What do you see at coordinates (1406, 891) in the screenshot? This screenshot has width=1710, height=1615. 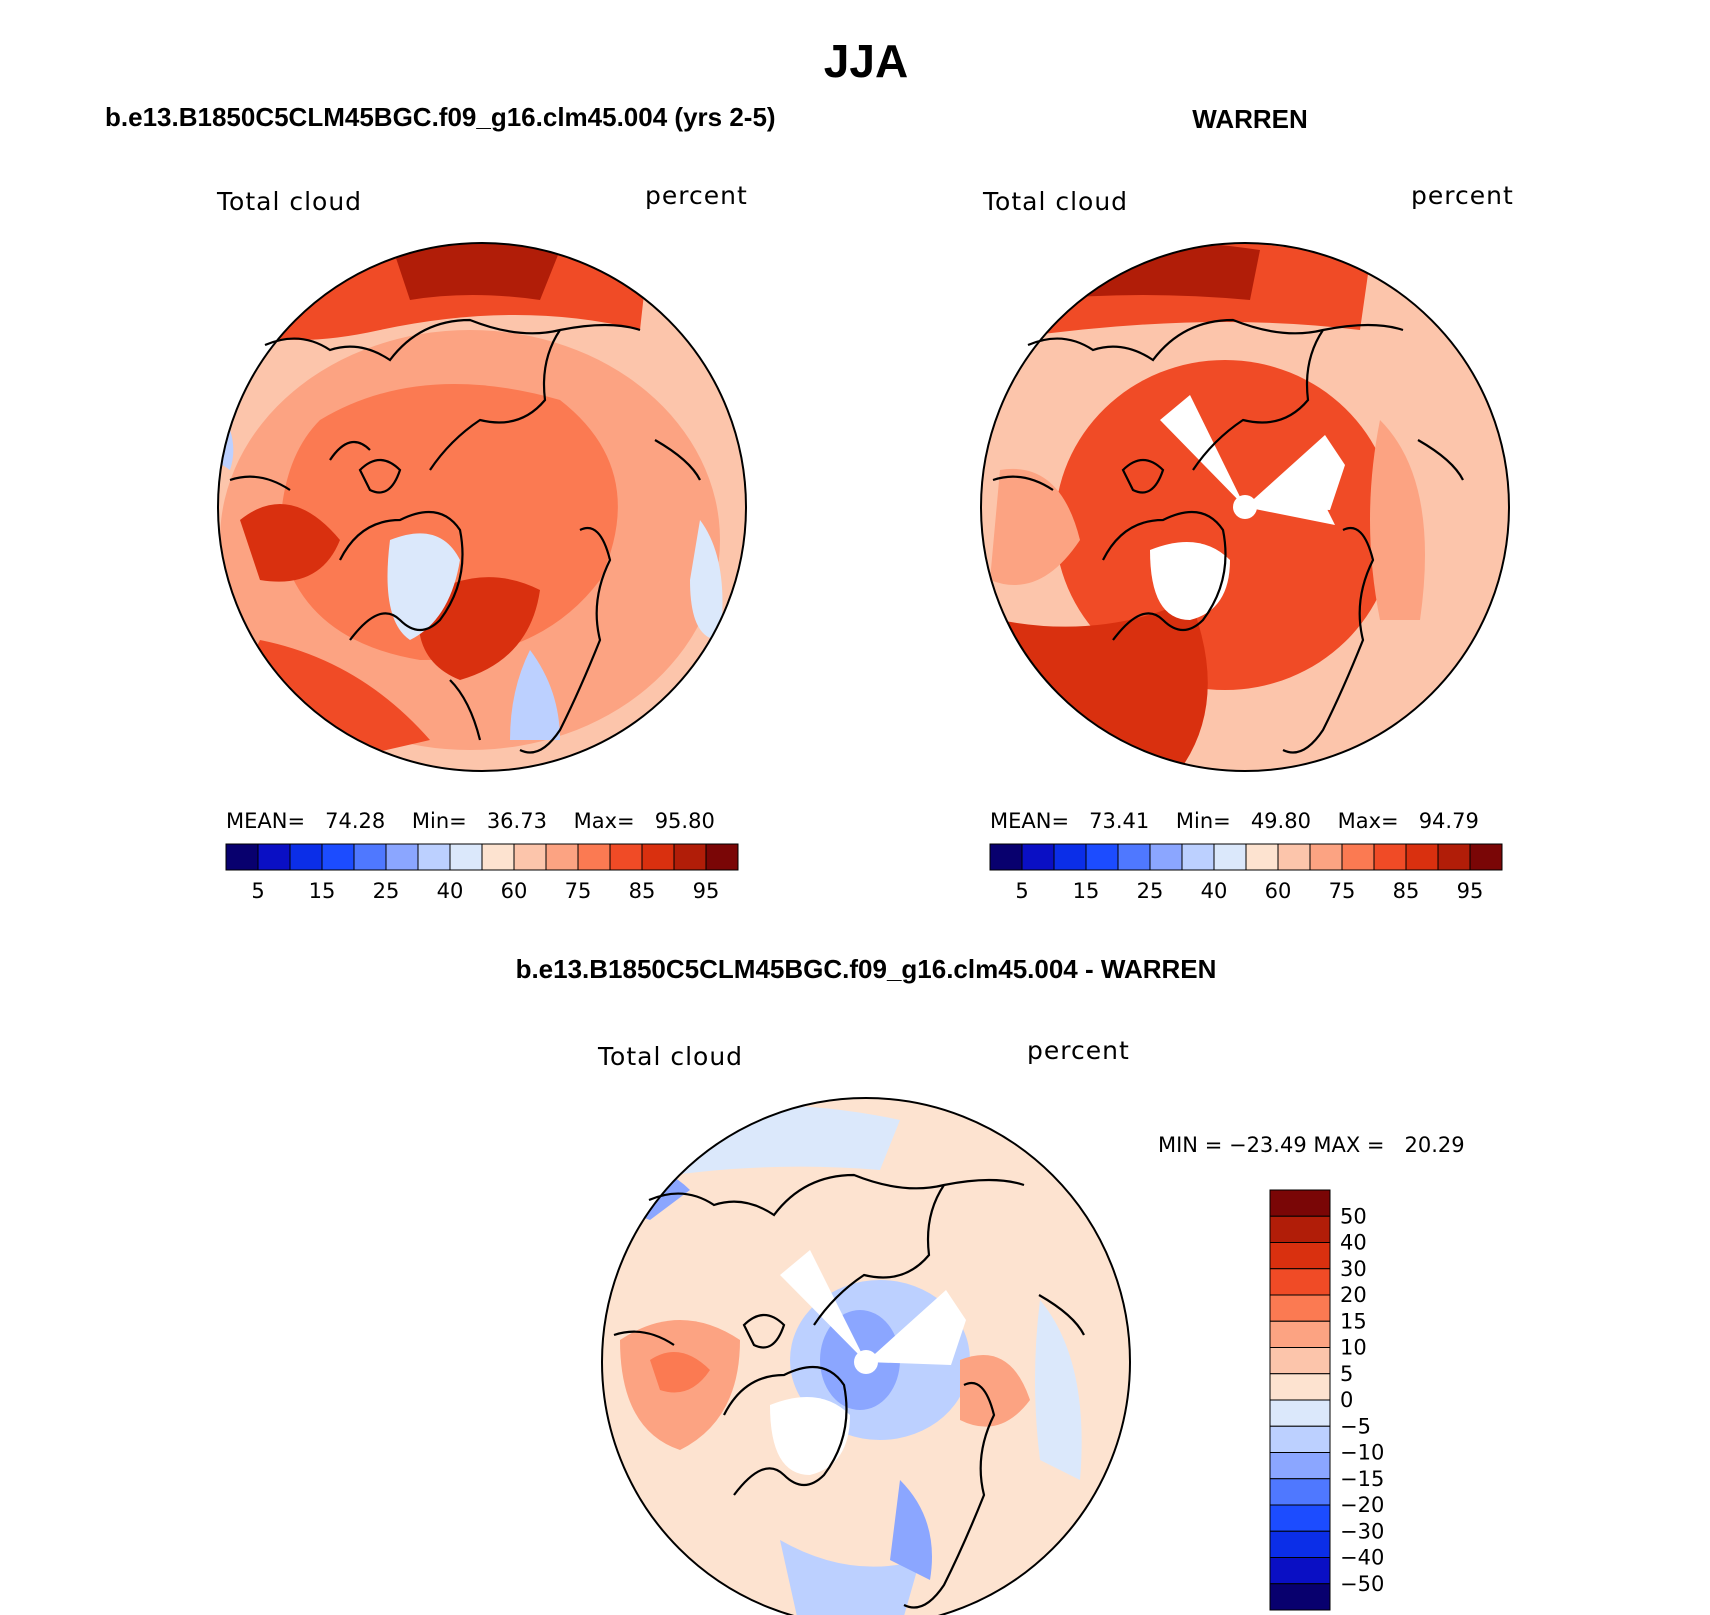 I see `obs-colorbar-tick-label: 85` at bounding box center [1406, 891].